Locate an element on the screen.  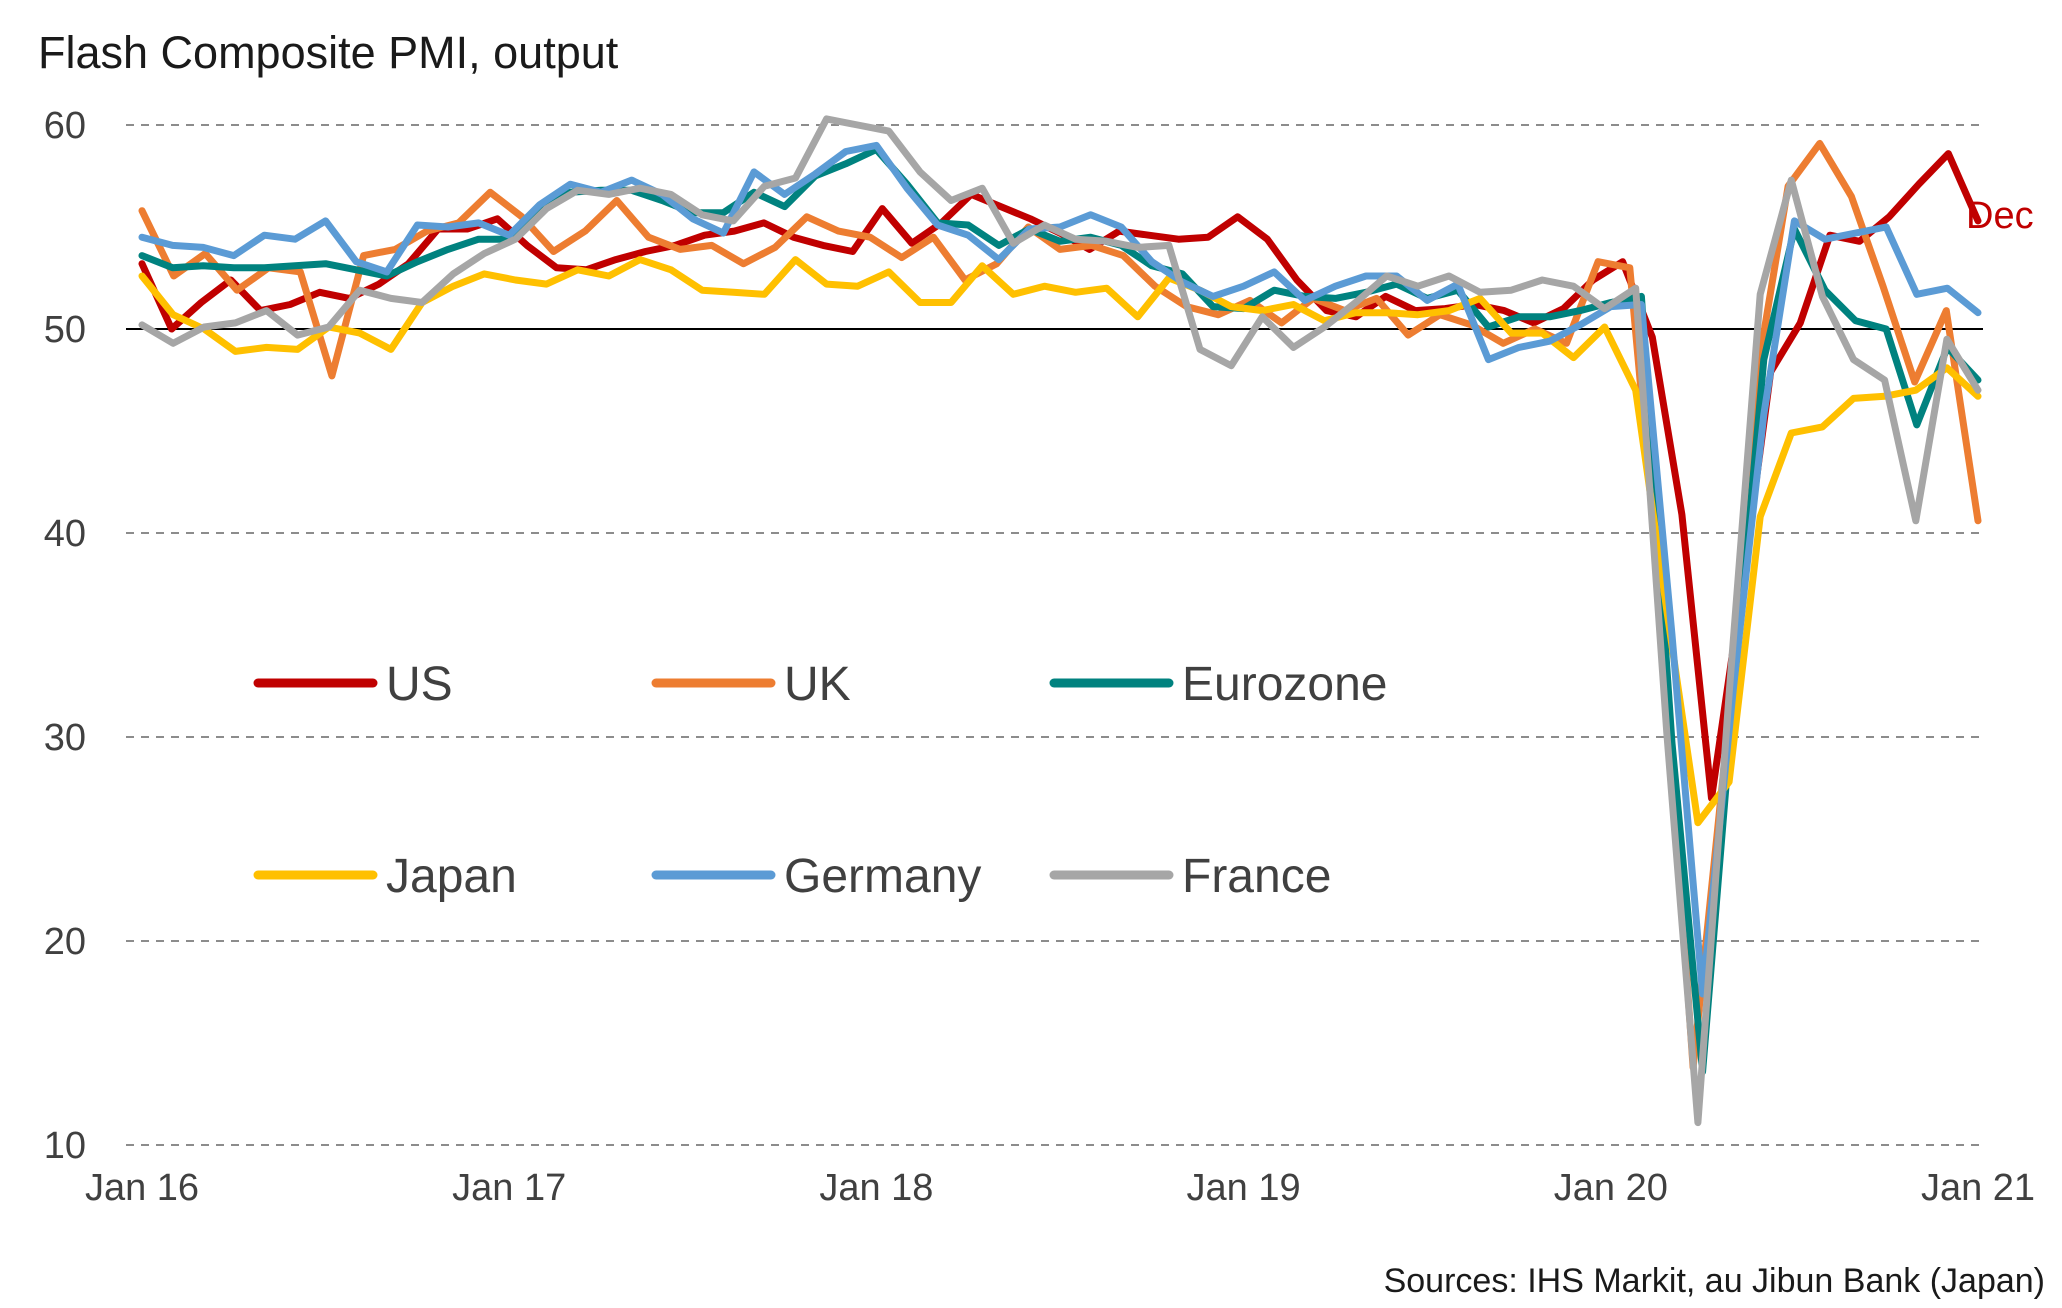
legend-label-us: US is located at coordinates (419, 684).